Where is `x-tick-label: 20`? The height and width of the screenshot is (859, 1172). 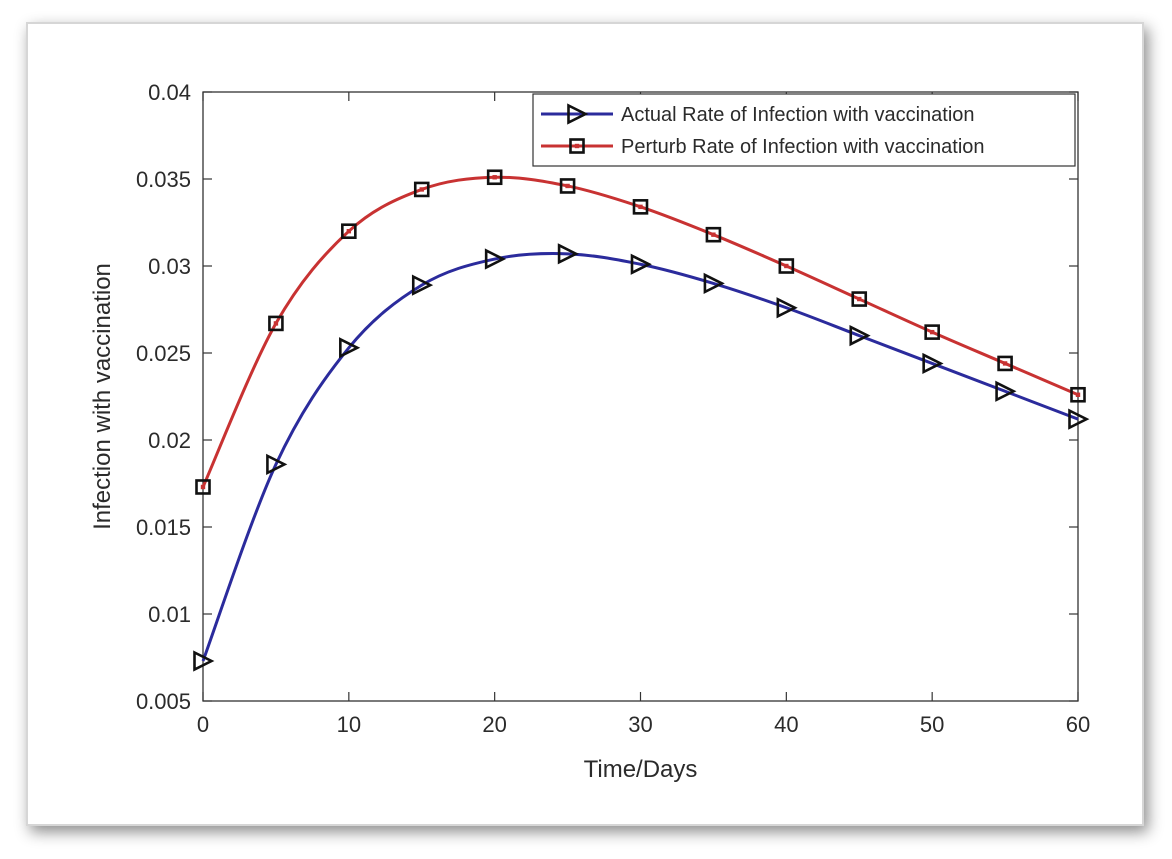
x-tick-label: 20 is located at coordinates (494, 724).